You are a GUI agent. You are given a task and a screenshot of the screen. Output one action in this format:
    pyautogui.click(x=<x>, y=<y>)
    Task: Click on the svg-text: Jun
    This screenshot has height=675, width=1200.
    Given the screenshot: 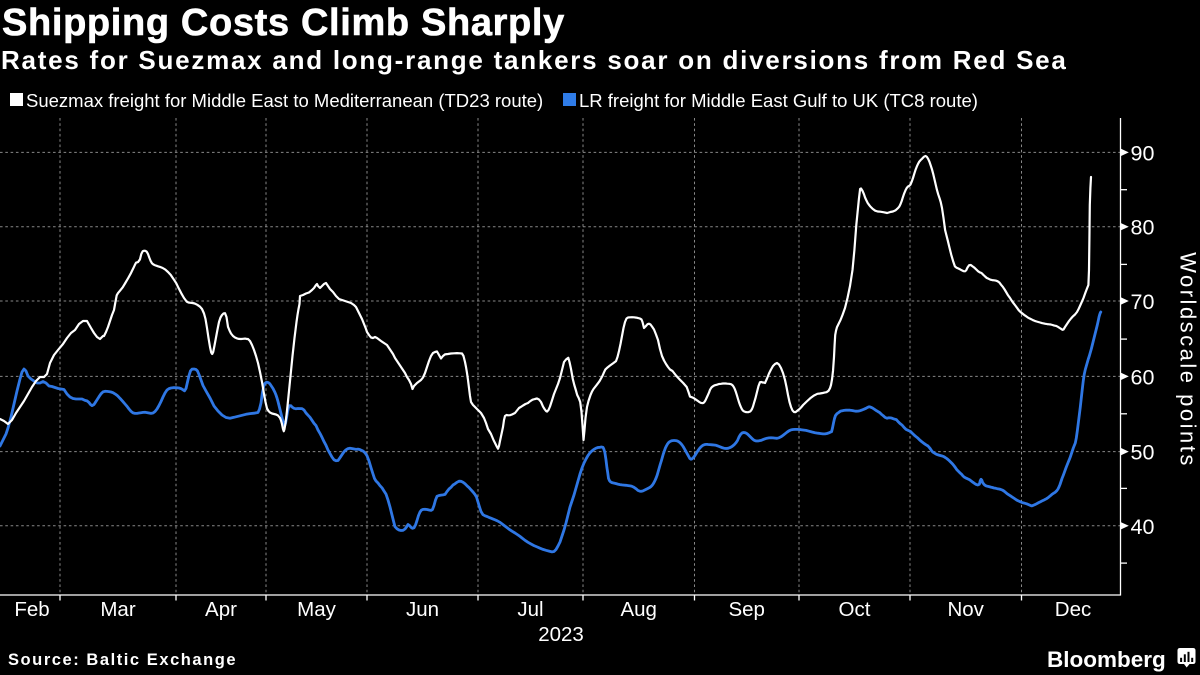 What is the action you would take?
    pyautogui.click(x=422, y=609)
    